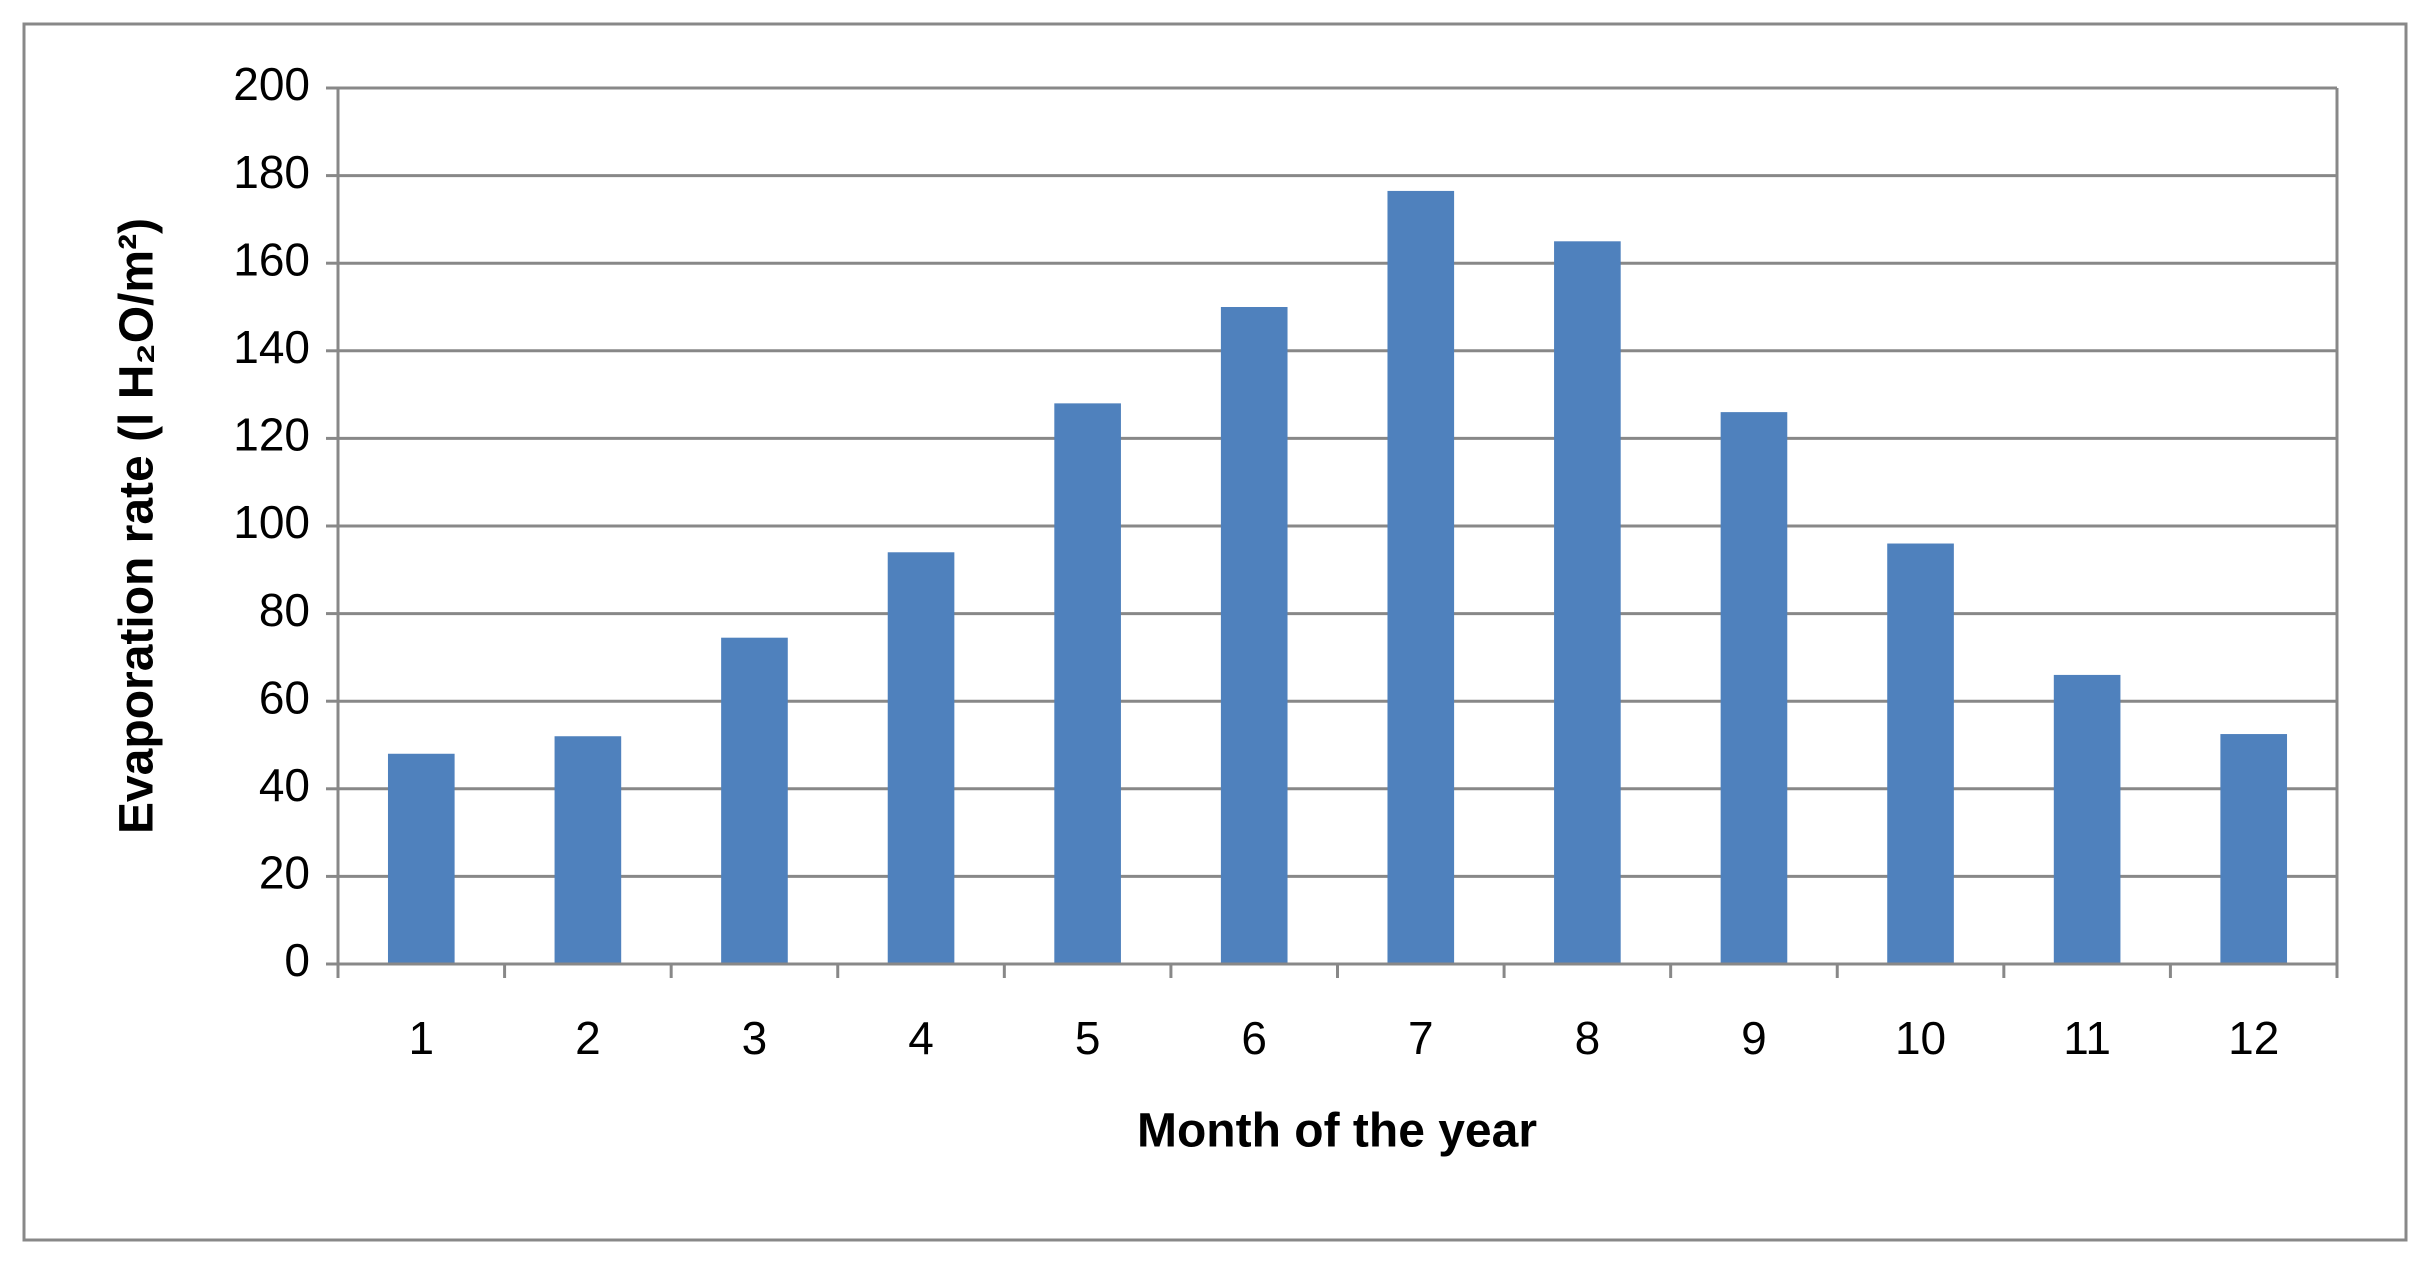 The image size is (2430, 1276). What do you see at coordinates (588, 1038) in the screenshot?
I see `x-tick-label: 2` at bounding box center [588, 1038].